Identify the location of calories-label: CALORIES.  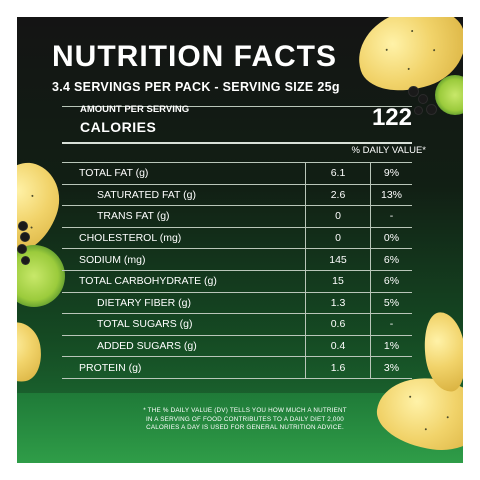
(118, 127).